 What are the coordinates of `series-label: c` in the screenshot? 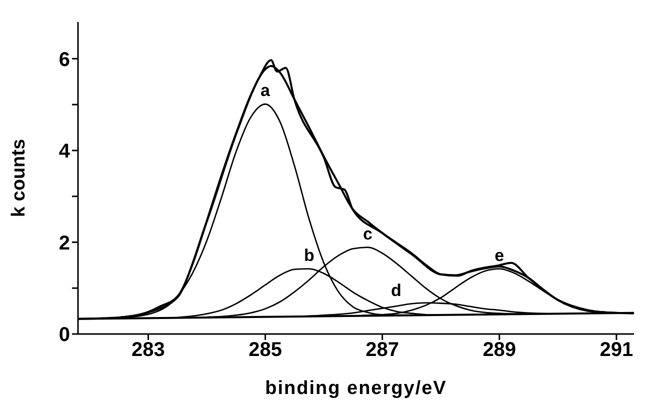 It's located at (367, 234).